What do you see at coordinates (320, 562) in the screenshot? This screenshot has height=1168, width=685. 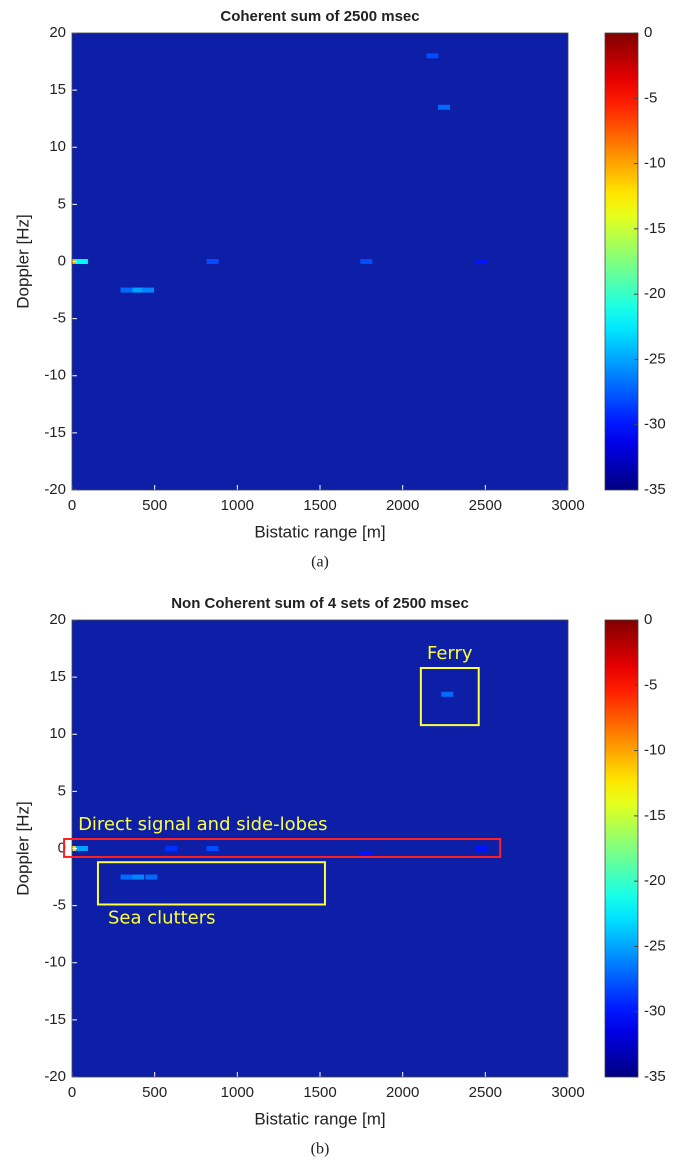 I see `subcaption: (a)` at bounding box center [320, 562].